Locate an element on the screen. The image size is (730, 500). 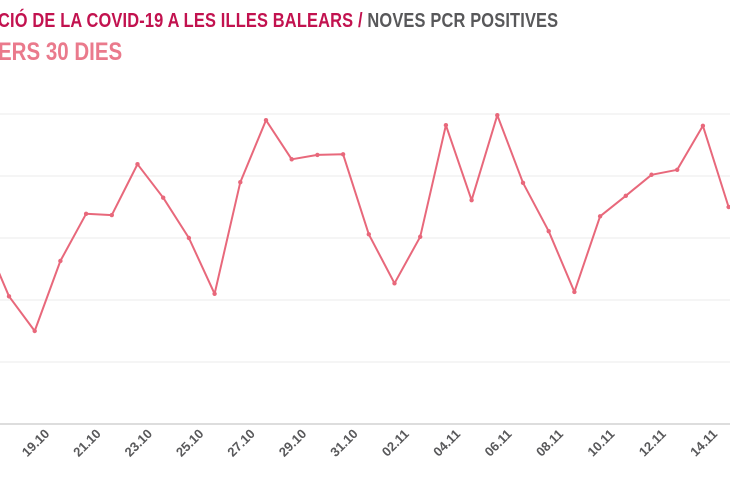
x-tick-label: 25.10 is located at coordinates (190, 443).